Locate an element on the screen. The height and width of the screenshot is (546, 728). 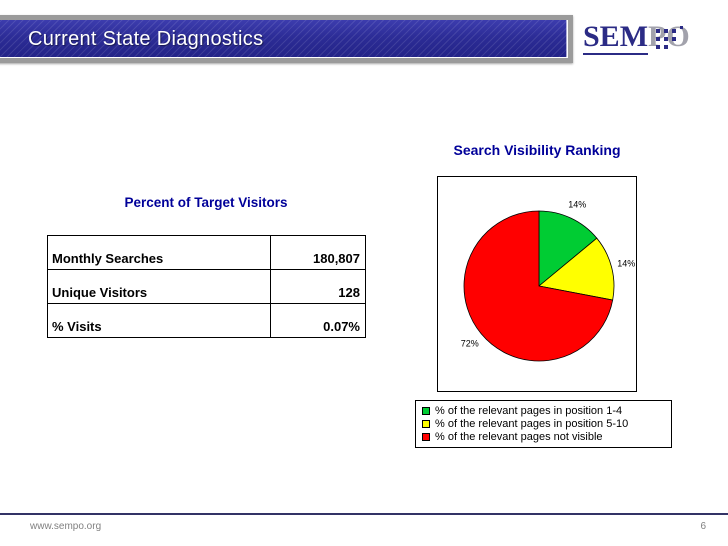
table-row: Unique Visitors 128 is located at coordinates (206, 286).